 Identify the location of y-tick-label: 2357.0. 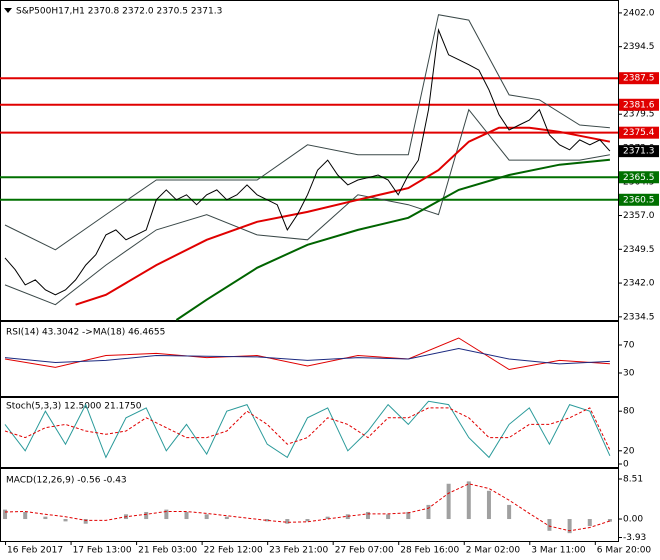
(639, 216).